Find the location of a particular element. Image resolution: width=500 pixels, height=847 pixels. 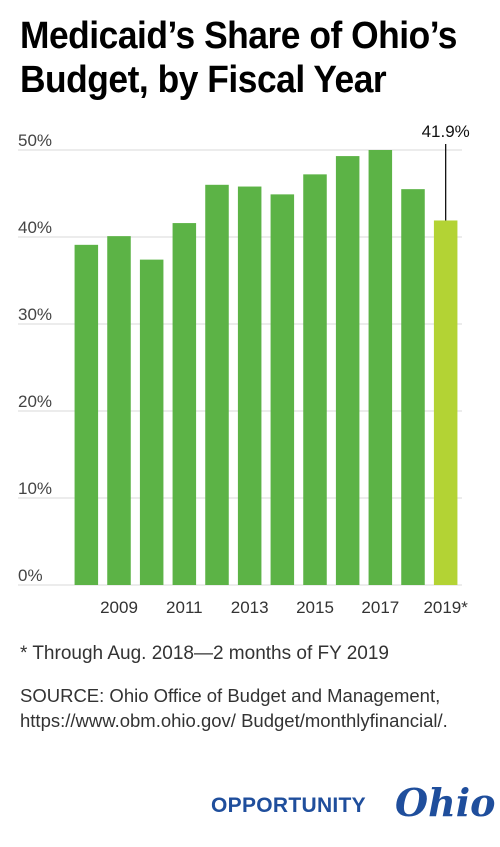

opportunity-ohio-logo: OPPORTUNITY Ohio is located at coordinates (350, 808).